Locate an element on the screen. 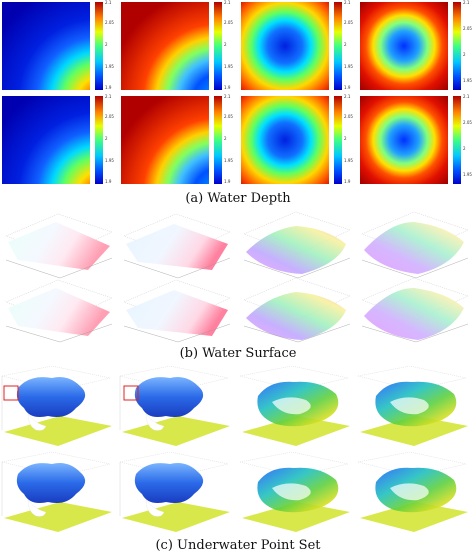 The width and height of the screenshot is (476, 559). caption-underwater-point-set: (c) Underwater Point Set is located at coordinates (238, 545).